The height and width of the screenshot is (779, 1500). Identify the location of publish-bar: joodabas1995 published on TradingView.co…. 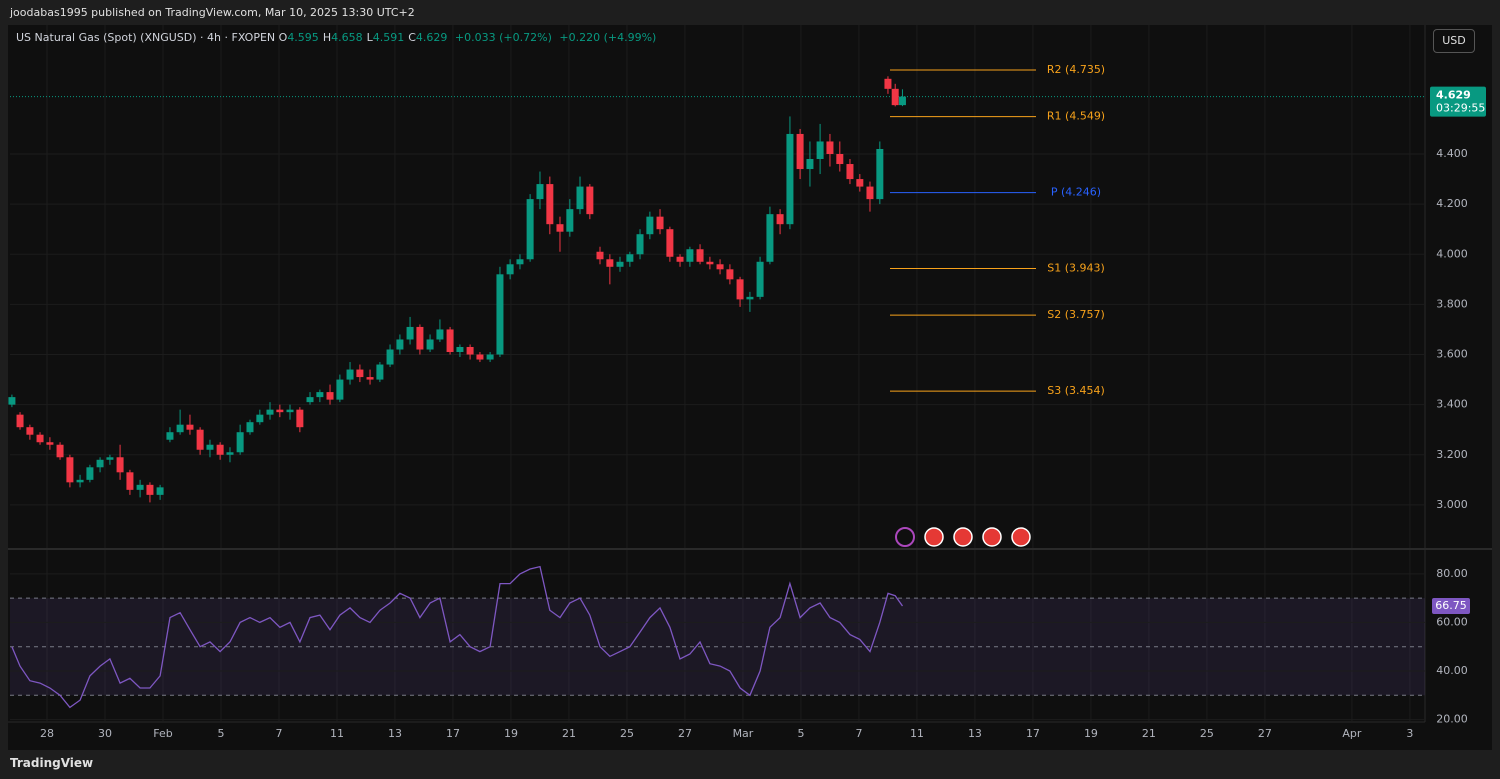
(750, 12).